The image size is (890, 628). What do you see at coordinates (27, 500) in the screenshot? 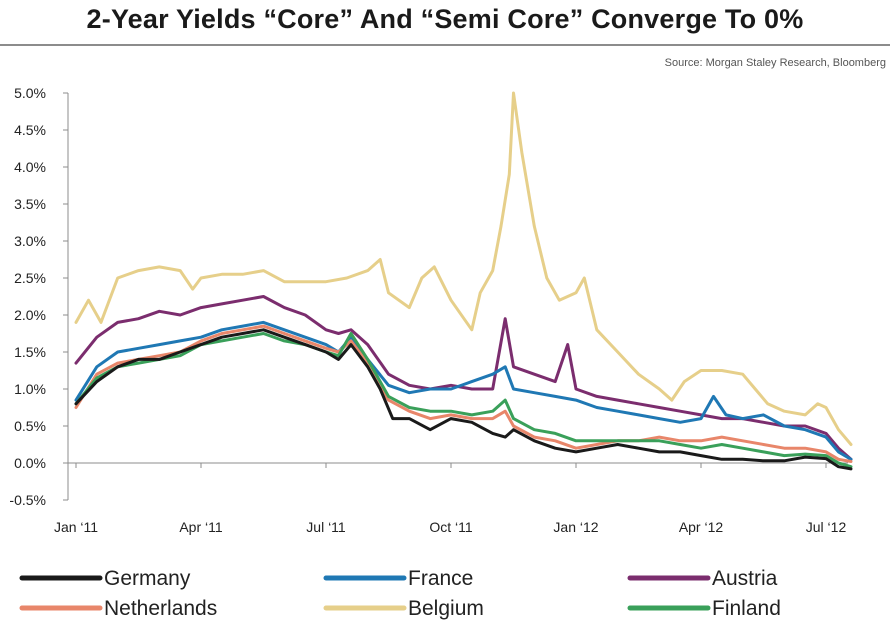
I see `y-tick-label: -0.5%` at bounding box center [27, 500].